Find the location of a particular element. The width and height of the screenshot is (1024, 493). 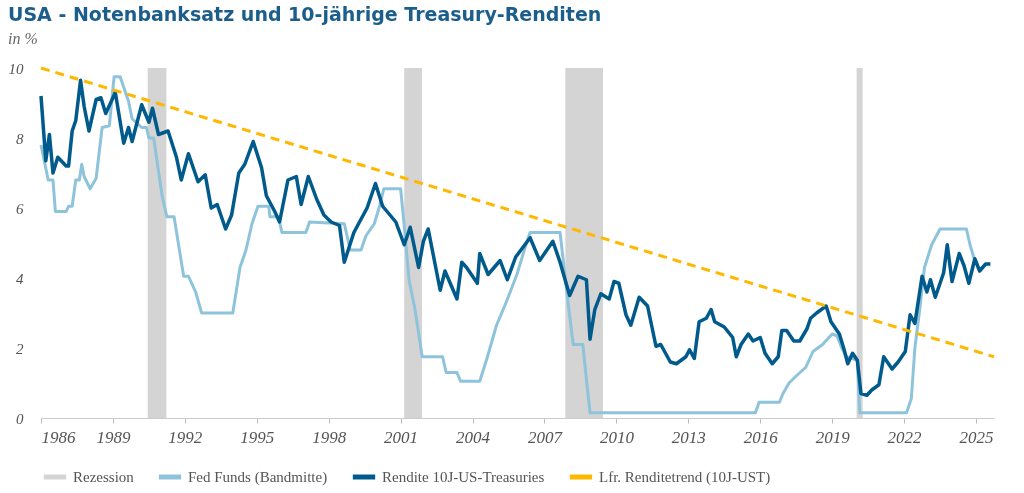

x-tick-label: 2022 is located at coordinates (905, 437).